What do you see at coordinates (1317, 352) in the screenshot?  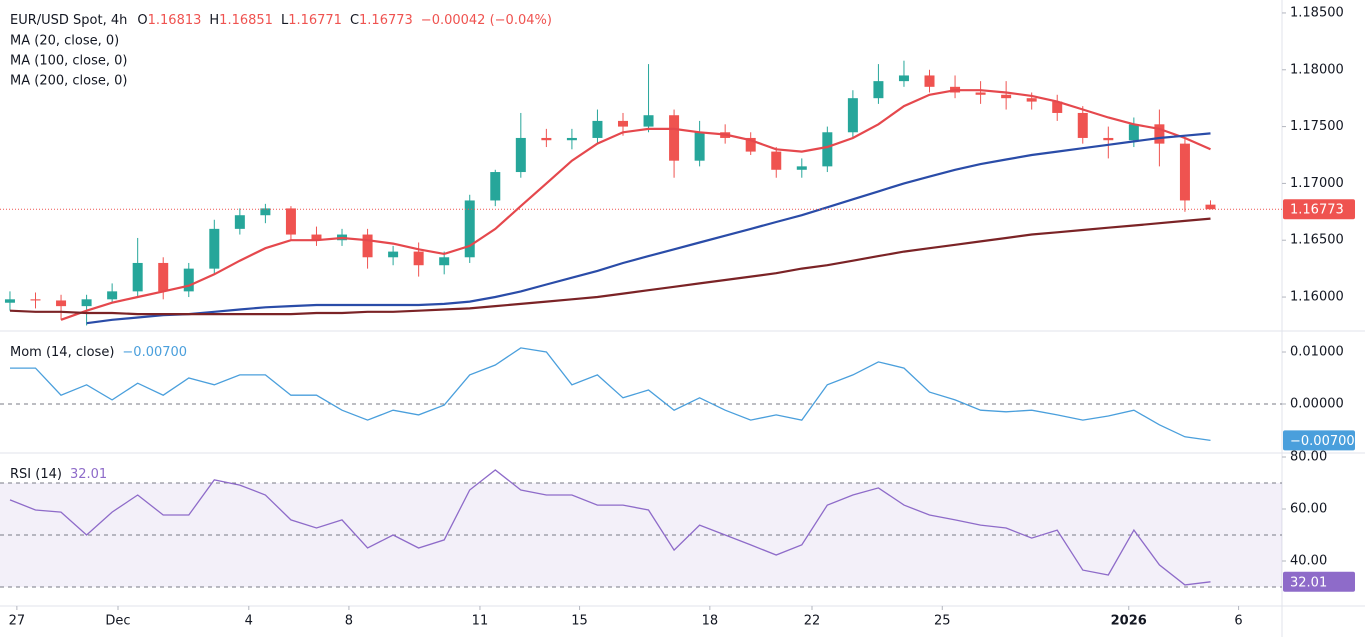 I see `y-tick-label: 0.01000` at bounding box center [1317, 352].